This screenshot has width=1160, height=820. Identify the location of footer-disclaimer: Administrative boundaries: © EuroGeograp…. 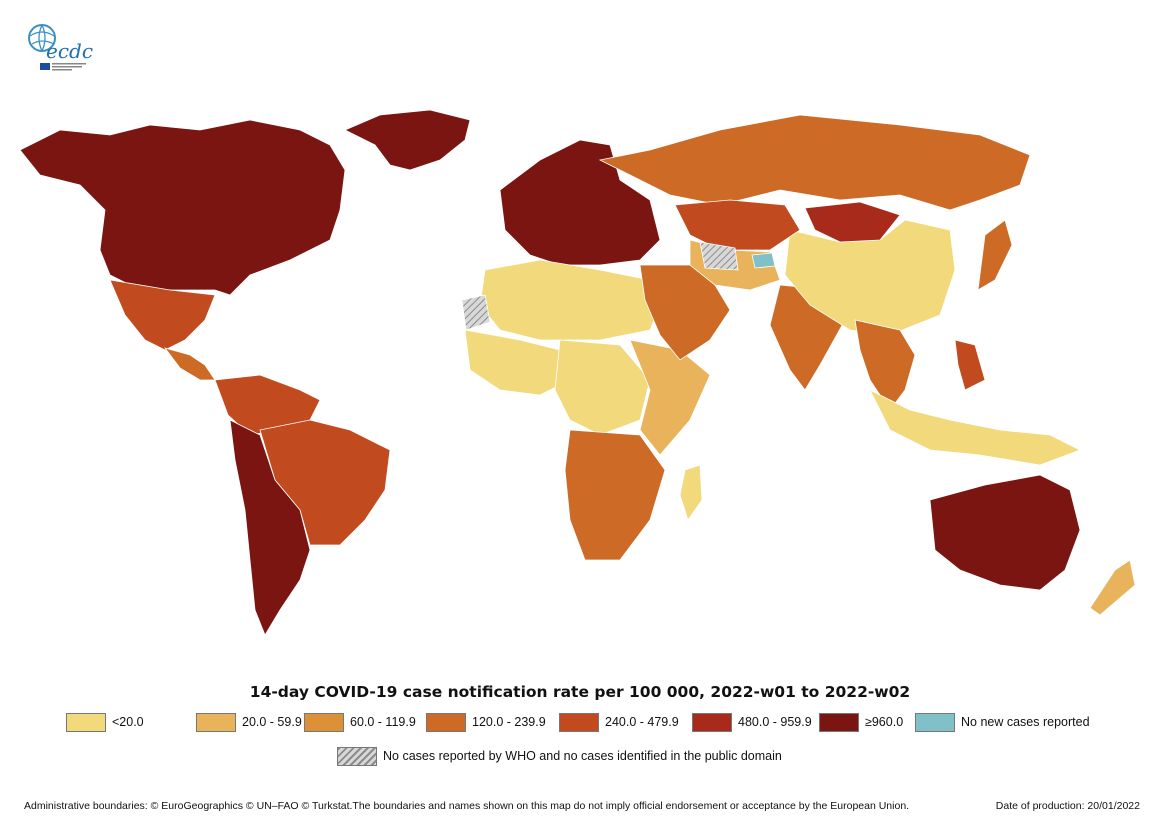
(467, 806).